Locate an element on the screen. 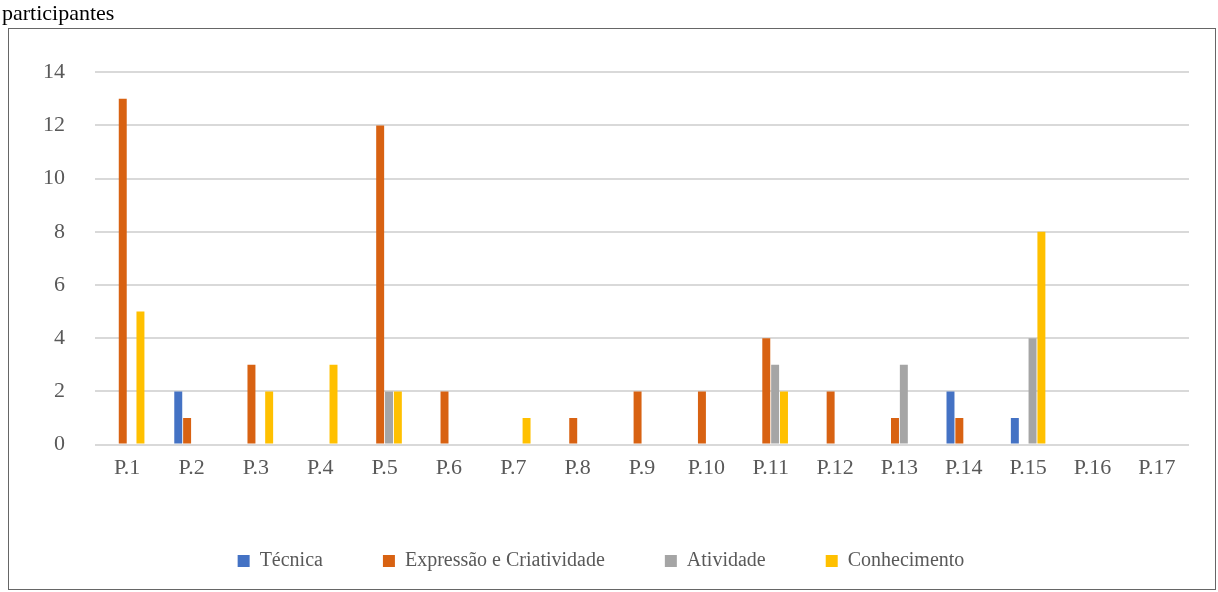 Image resolution: width=1218 pixels, height=592 pixels. legend-label: Técnica is located at coordinates (291, 559).